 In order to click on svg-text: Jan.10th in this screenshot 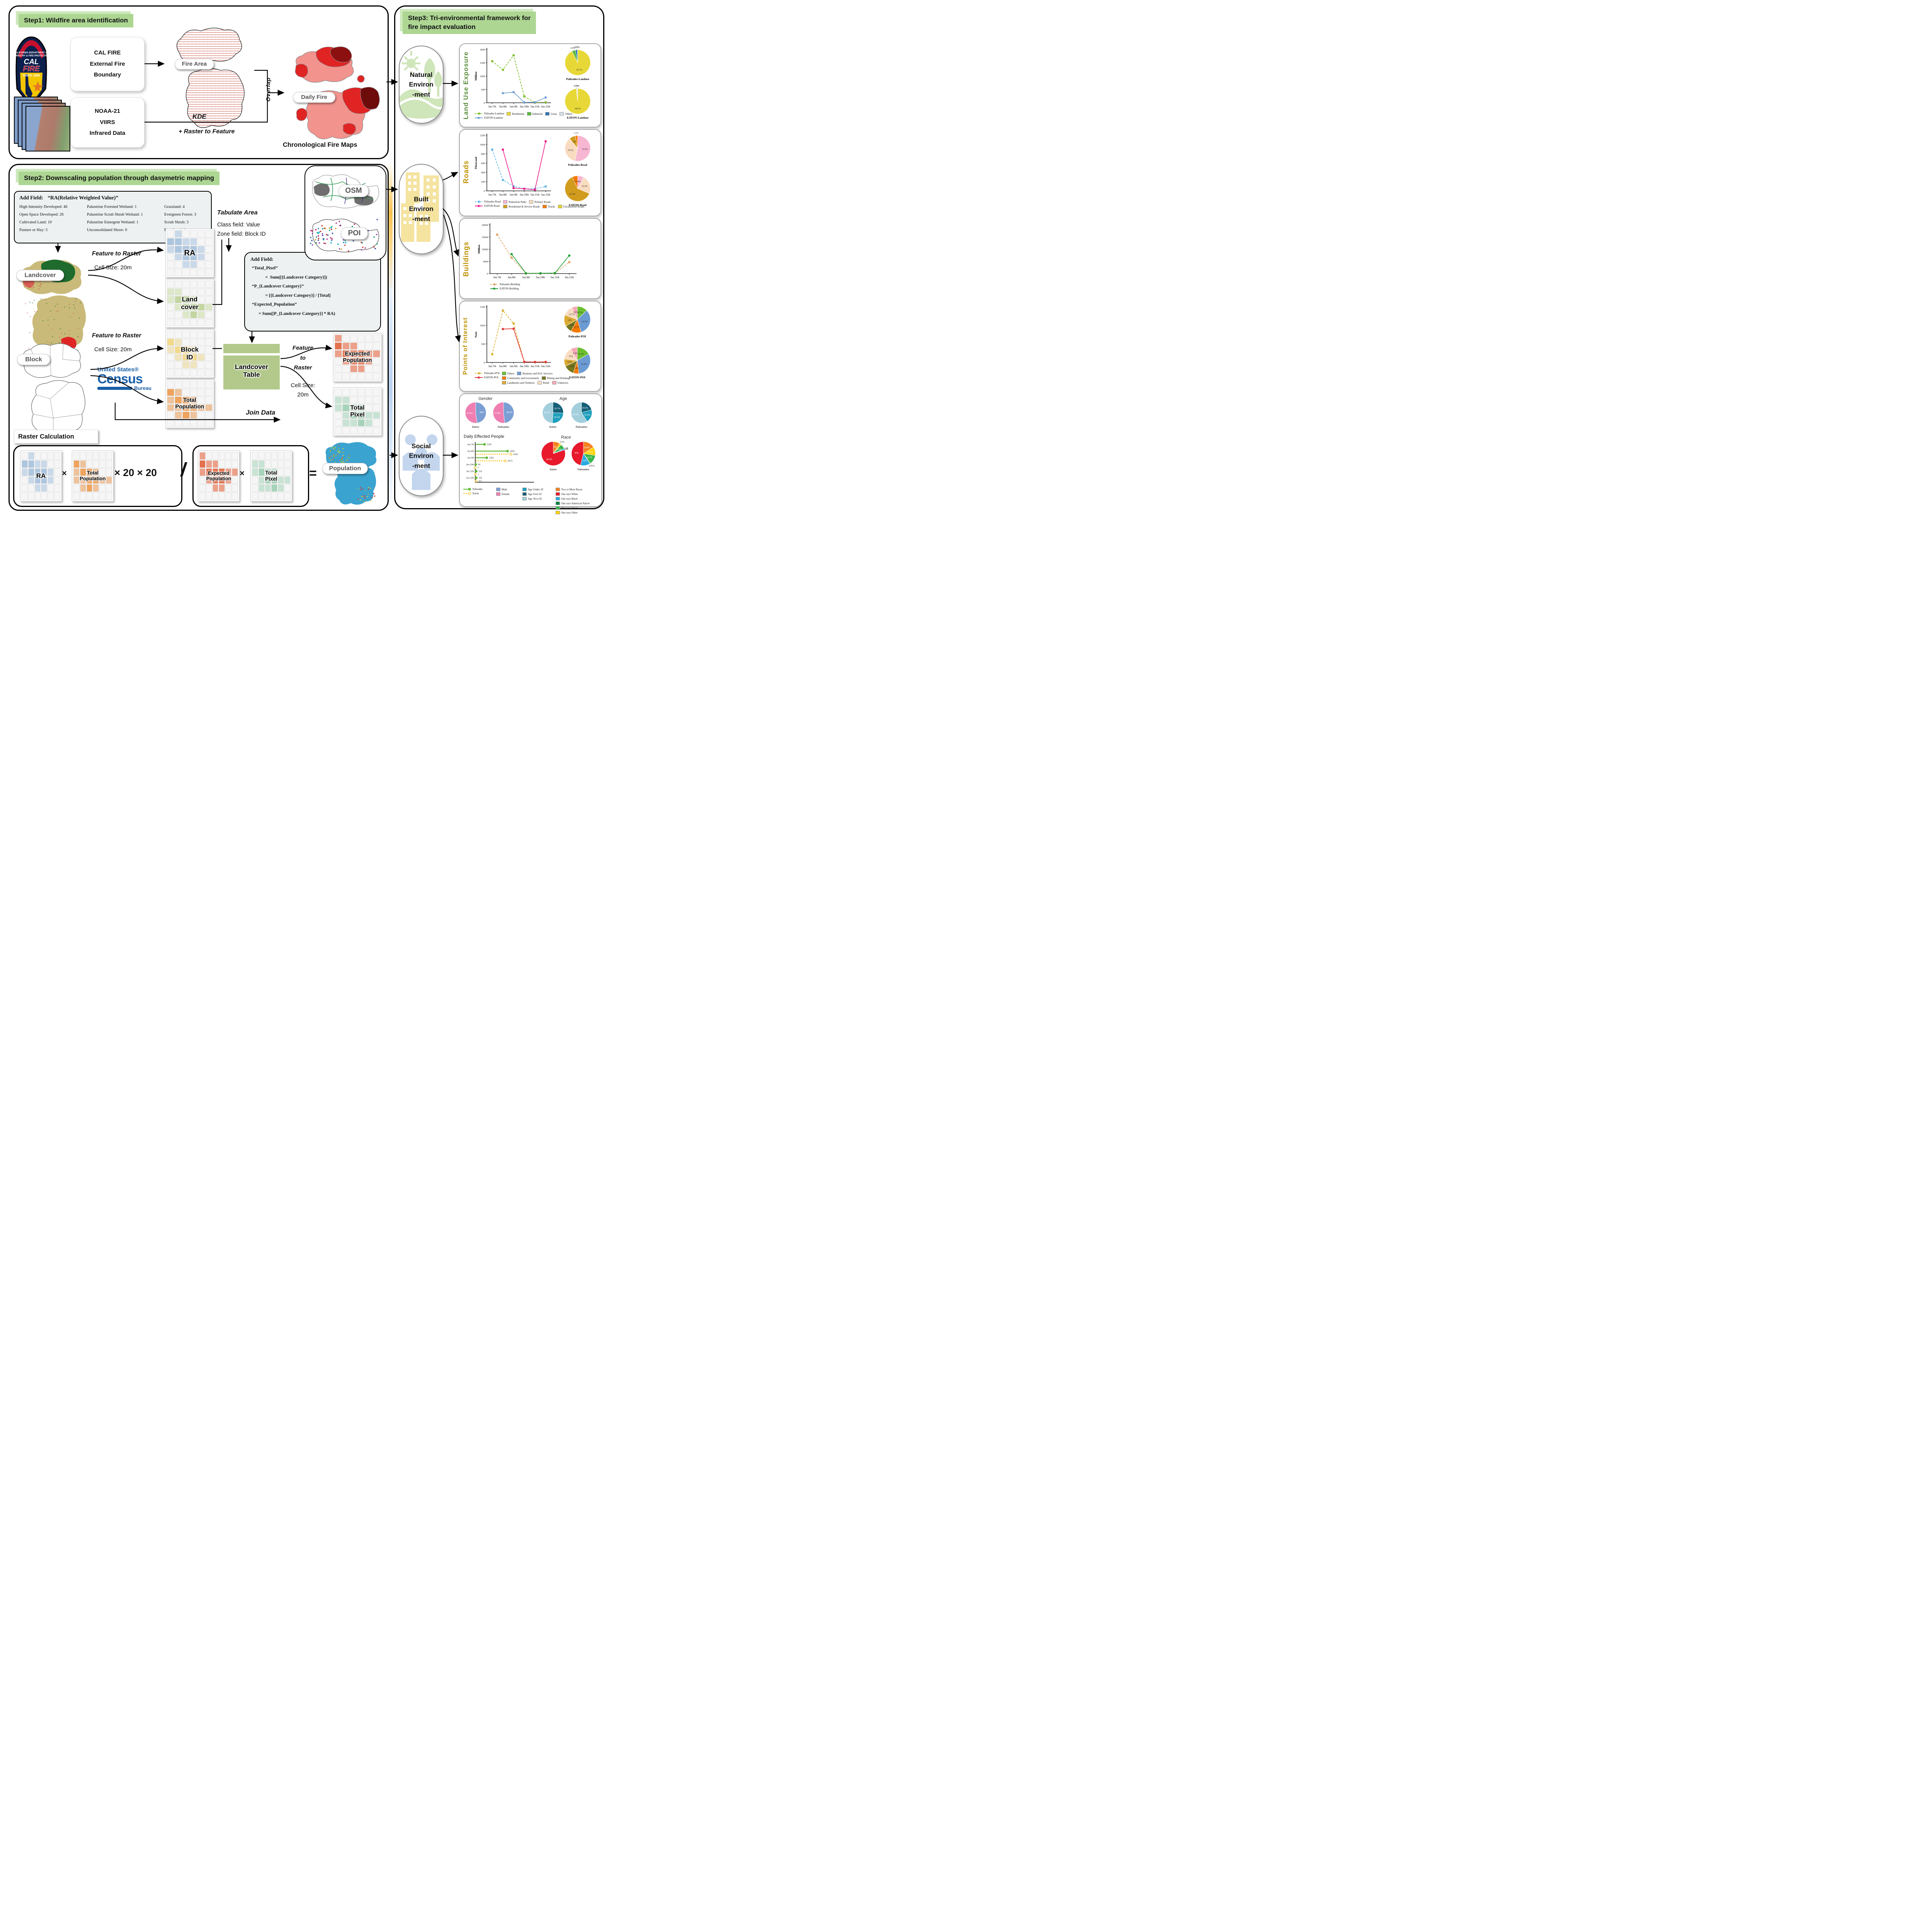, I will do `click(524, 194)`.